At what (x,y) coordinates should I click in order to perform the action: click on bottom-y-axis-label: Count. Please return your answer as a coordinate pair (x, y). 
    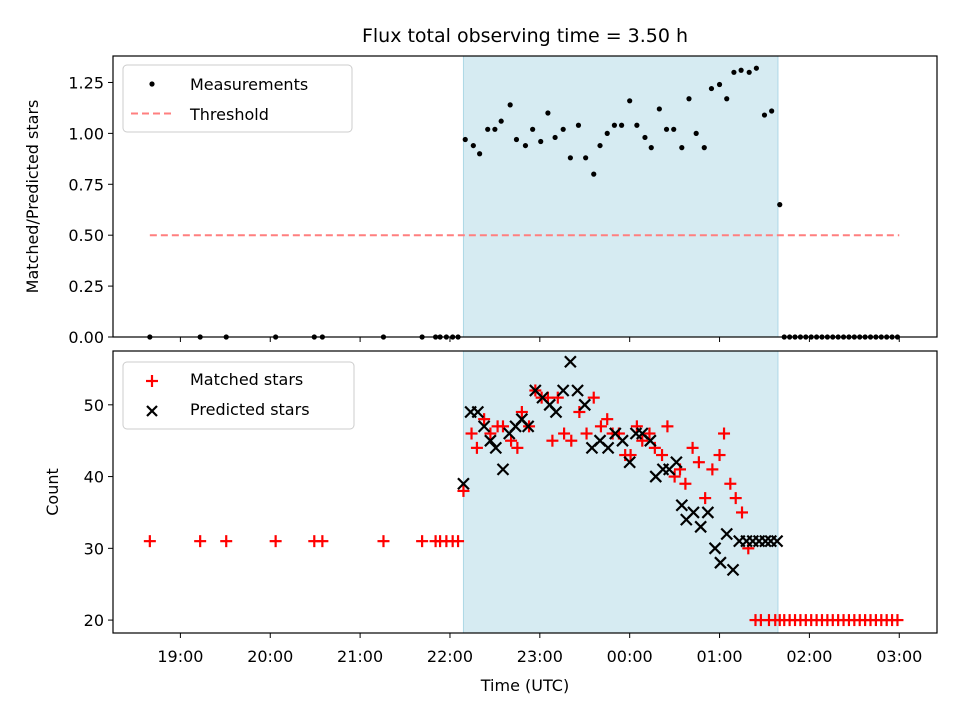
    Looking at the image, I should click on (52, 492).